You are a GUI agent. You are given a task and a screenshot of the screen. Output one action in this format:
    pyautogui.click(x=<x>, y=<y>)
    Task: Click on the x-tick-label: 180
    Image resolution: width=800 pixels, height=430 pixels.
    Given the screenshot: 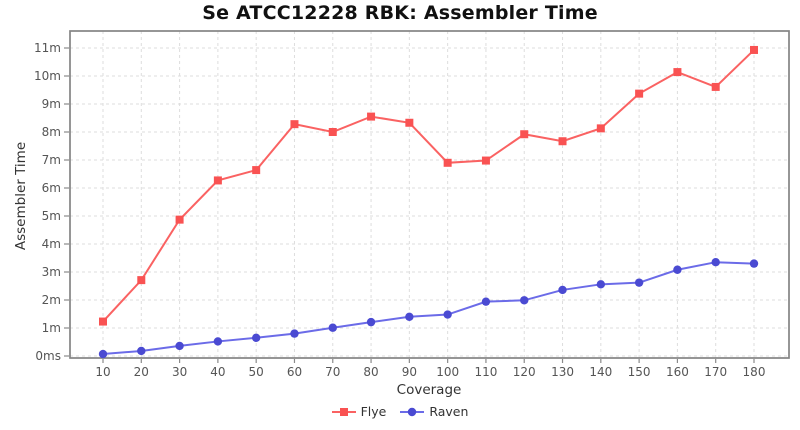 What is the action you would take?
    pyautogui.click(x=754, y=372)
    